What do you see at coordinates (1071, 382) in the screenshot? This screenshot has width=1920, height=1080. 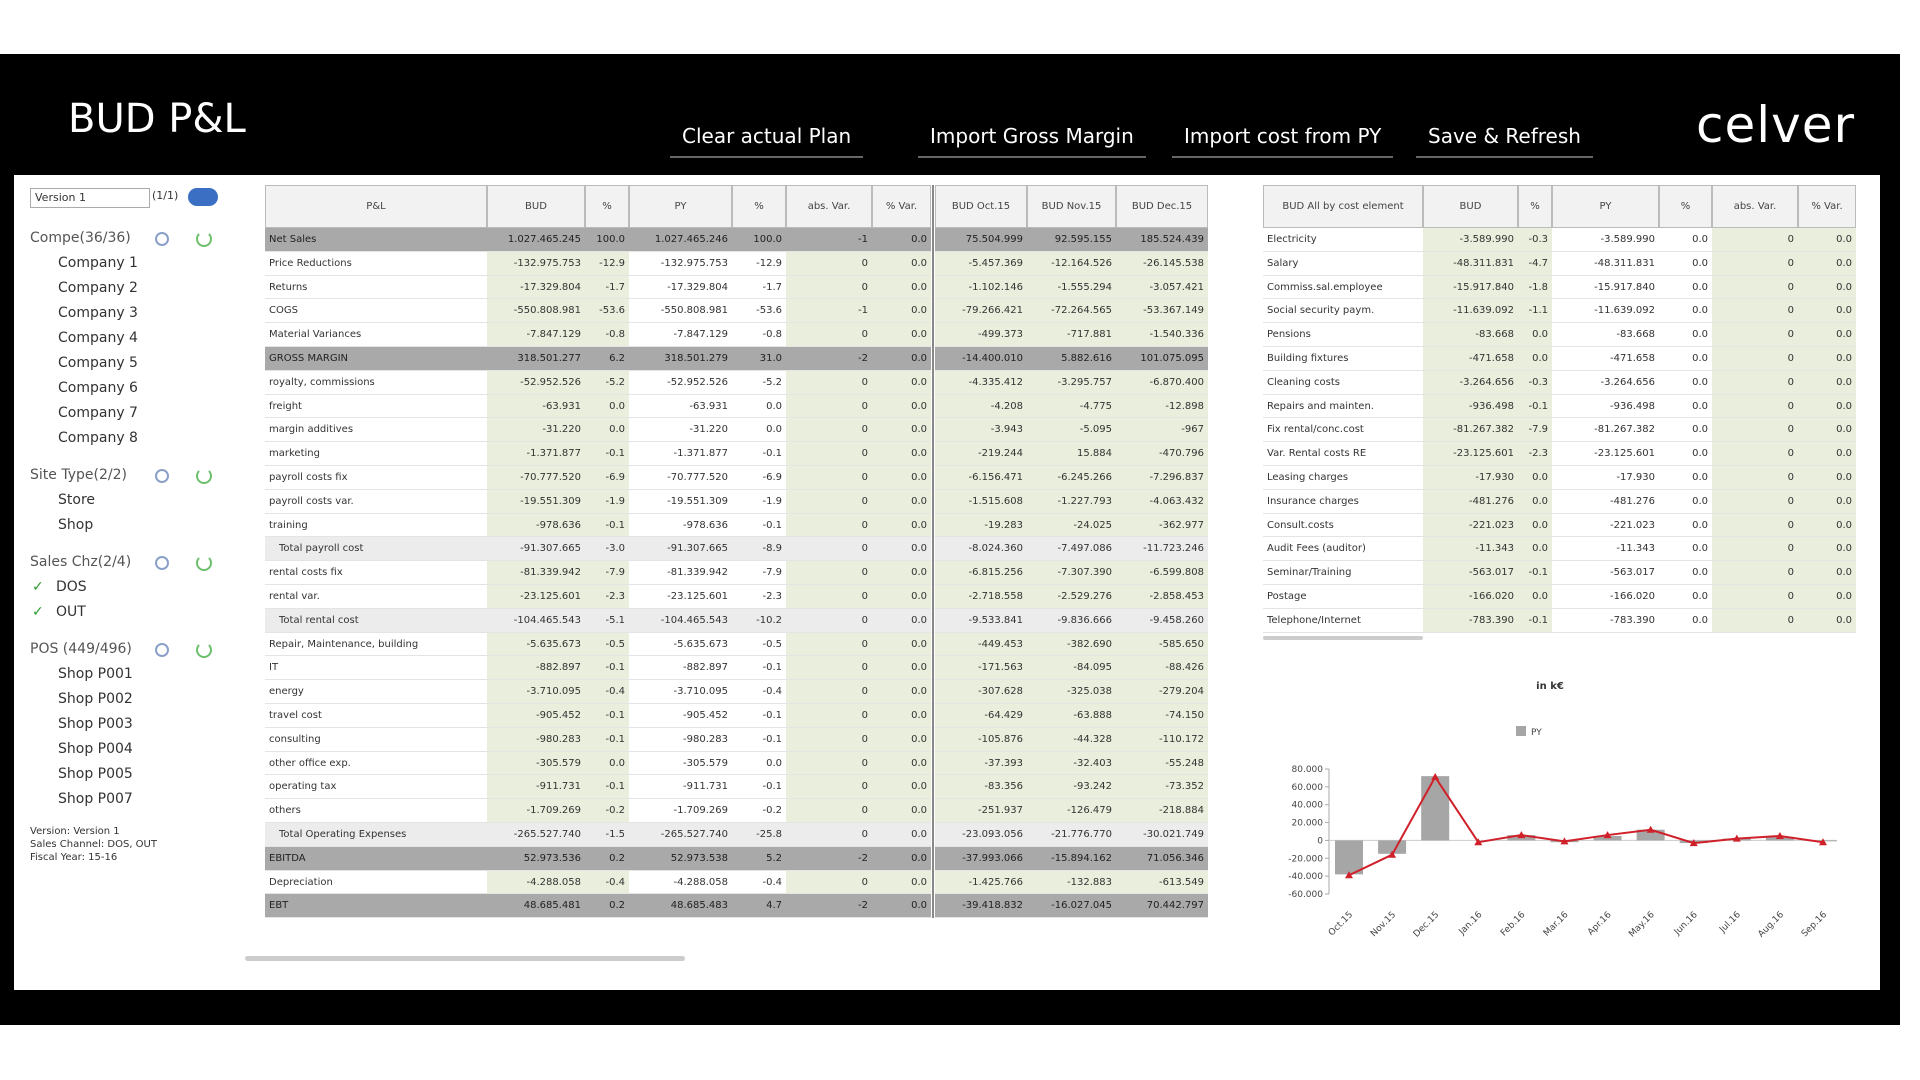 I see `table-cell: -3.295.757` at bounding box center [1071, 382].